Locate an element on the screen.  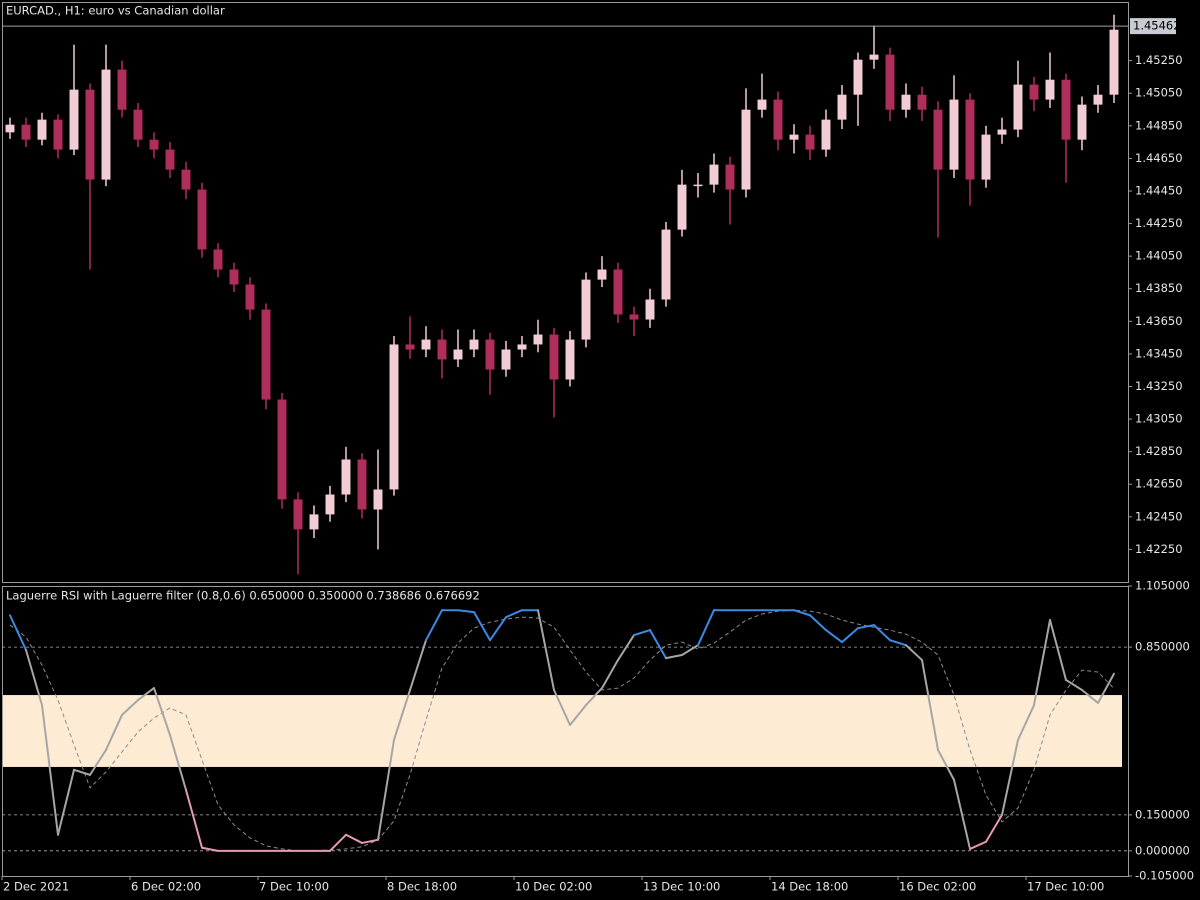
y-tick-label: 0.150000 is located at coordinates (1162, 814).